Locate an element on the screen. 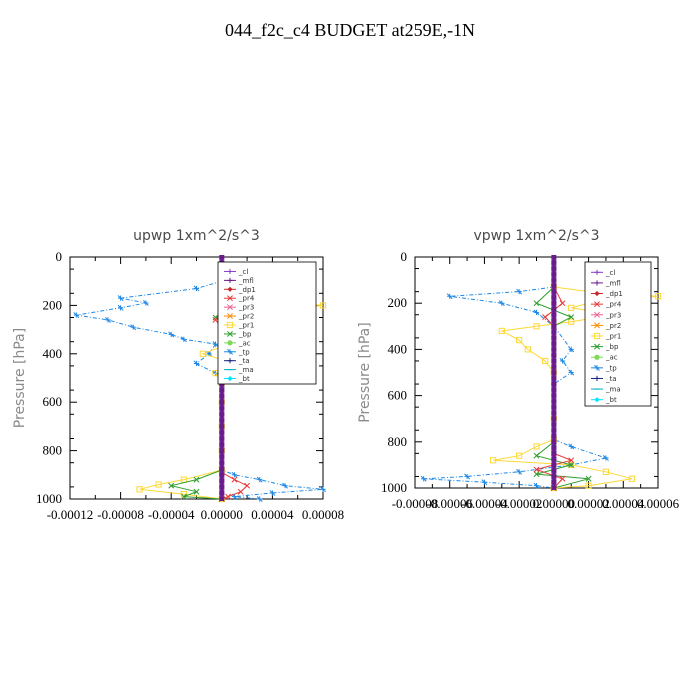 Image resolution: width=700 pixels, height=700 pixels. legend-label: _ma is located at coordinates (246, 370).